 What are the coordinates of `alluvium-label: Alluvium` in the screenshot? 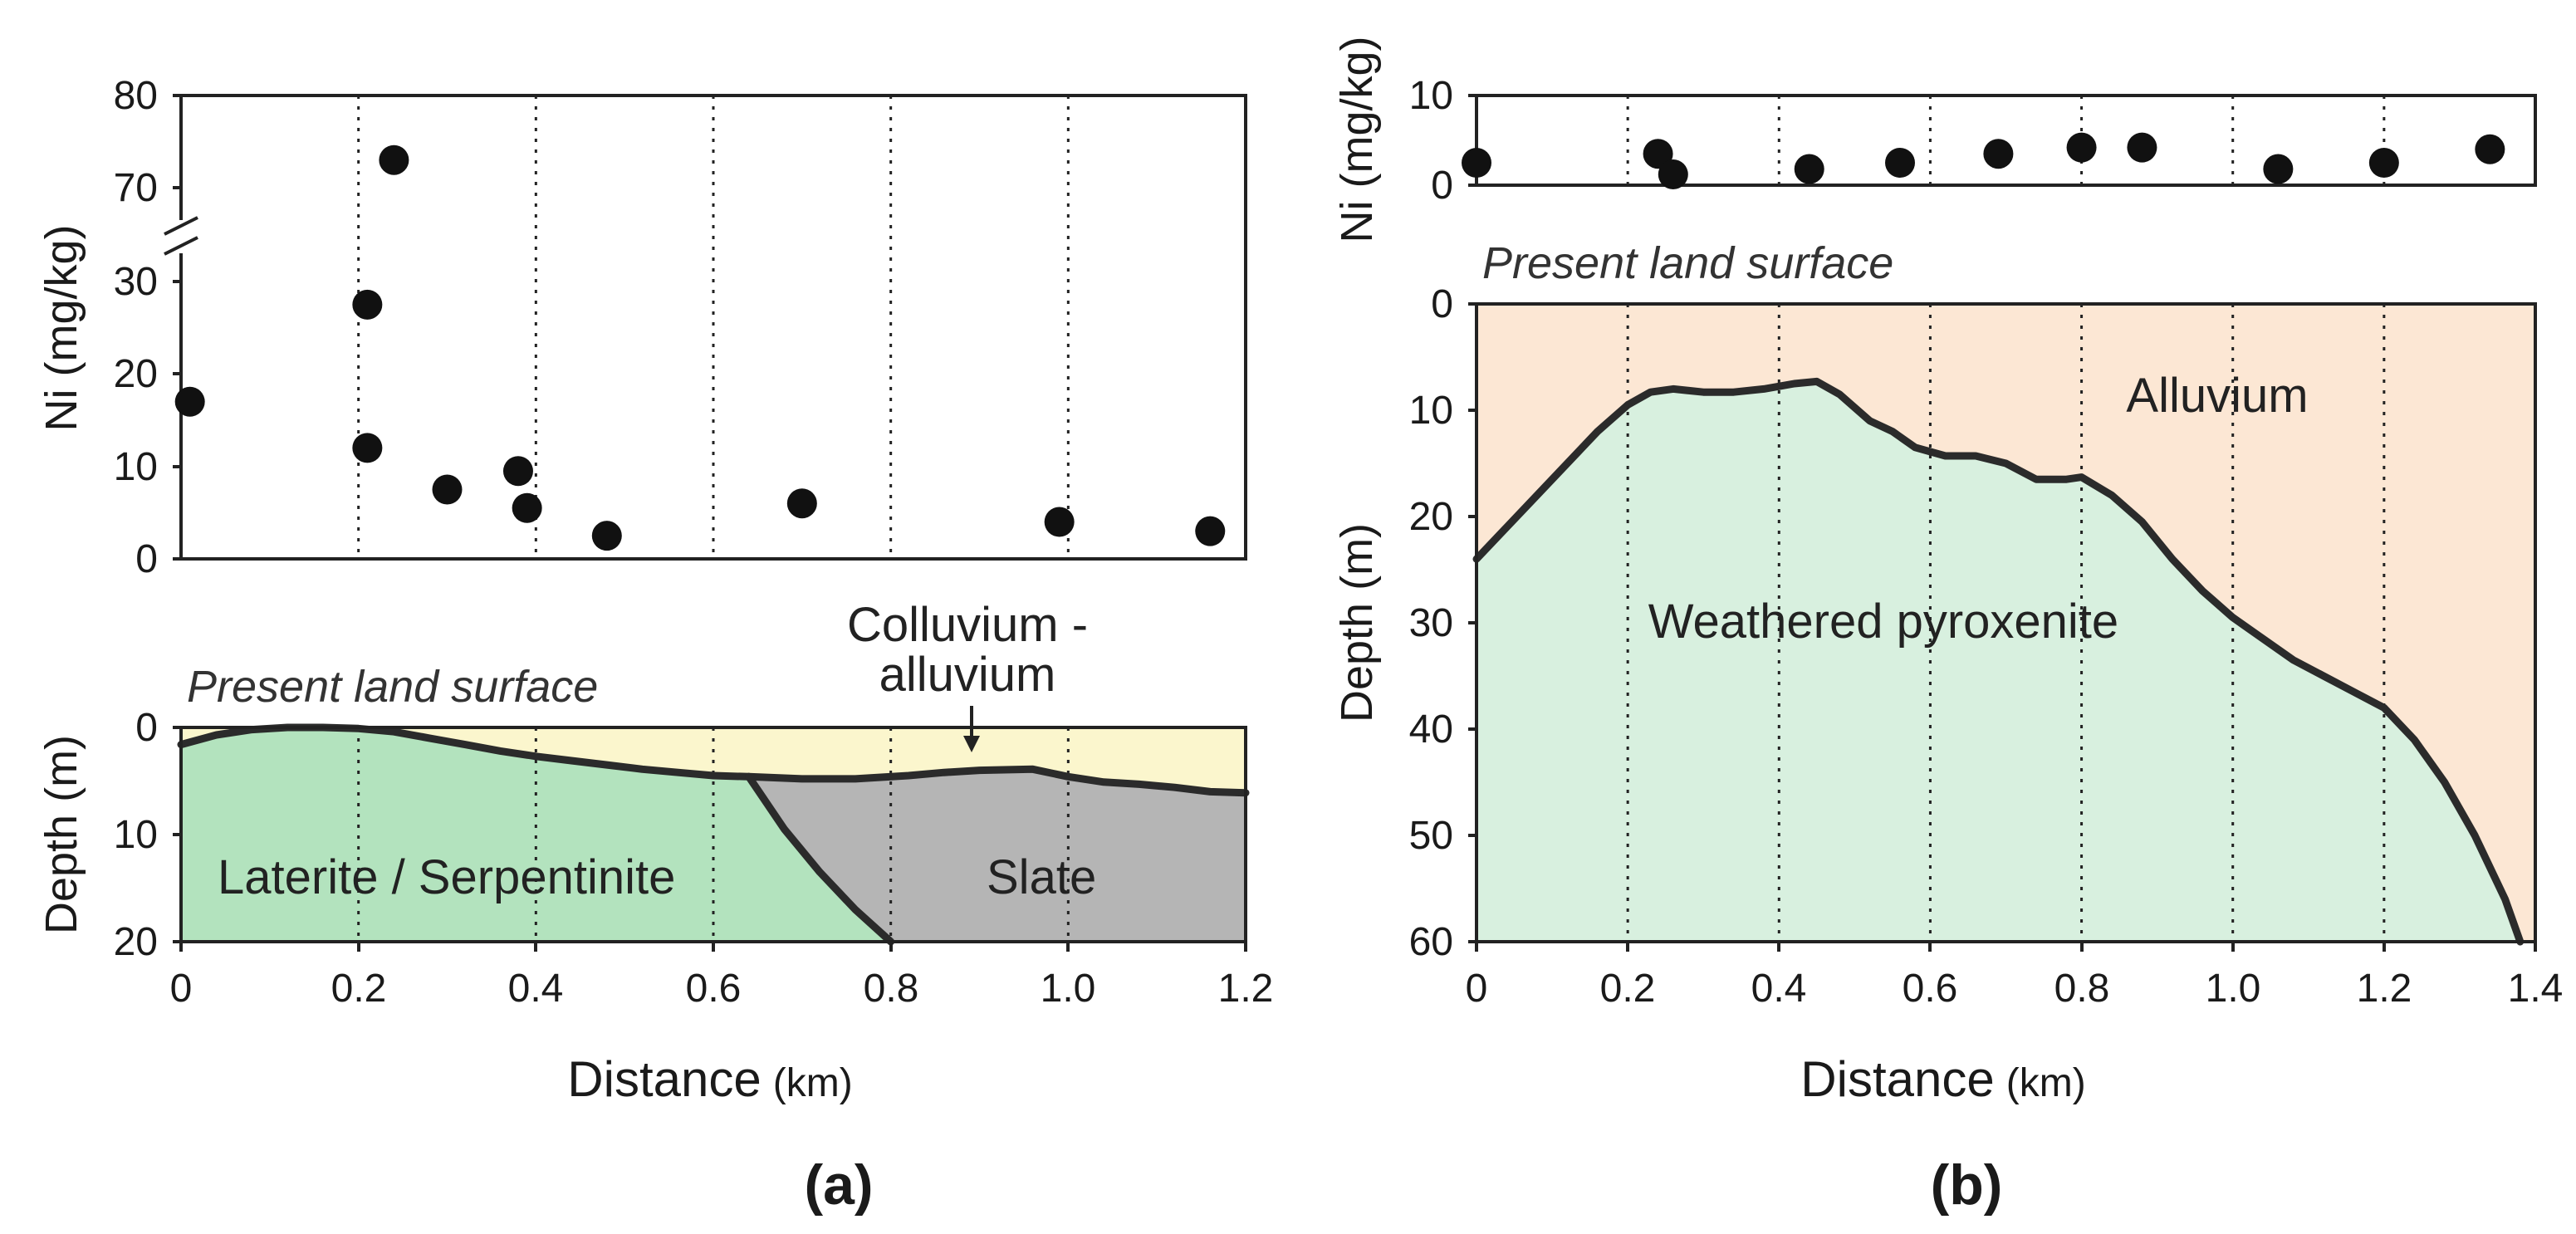 It's located at (2217, 396).